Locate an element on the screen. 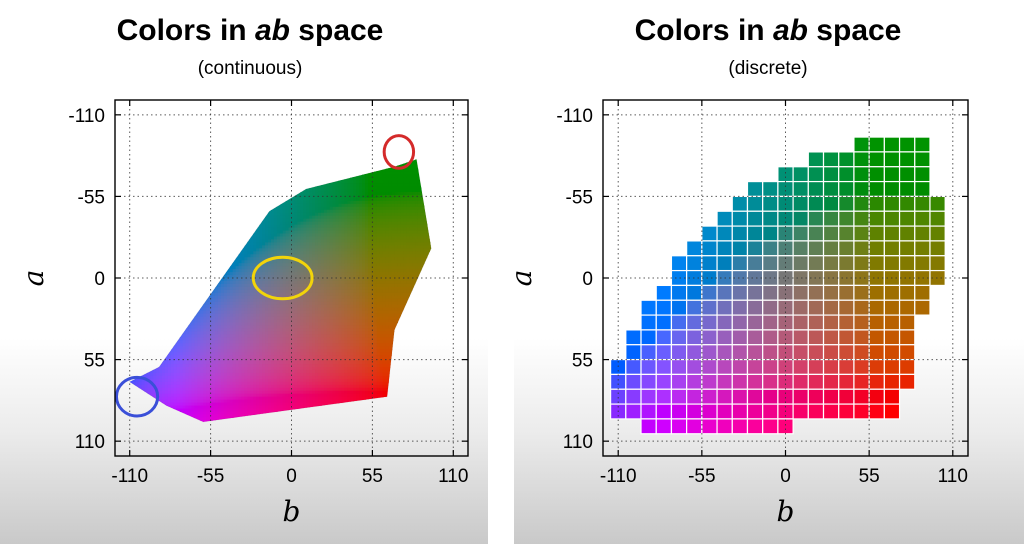 This screenshot has height=544, width=1024. y-tick-label: 0 is located at coordinates (99, 279).